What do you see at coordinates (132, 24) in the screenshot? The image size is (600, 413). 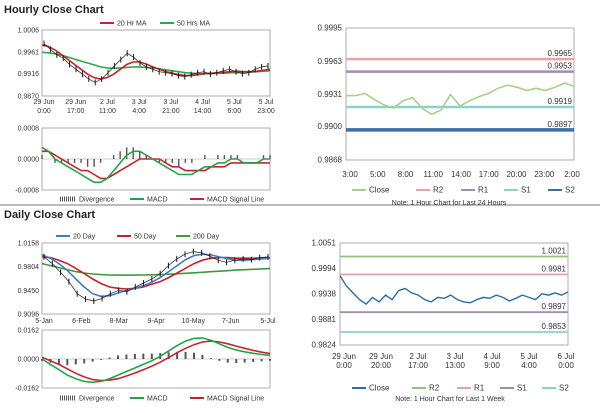 I see `legend-20hr-ma-label: 20 Hr MA` at bounding box center [132, 24].